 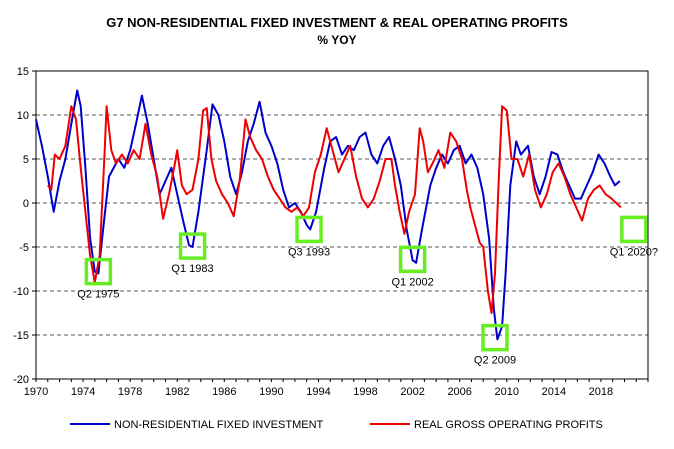 I want to click on y-axis-ticks: 15 10 5 0 -5 -10 -15 -20, so click(x=24, y=226).